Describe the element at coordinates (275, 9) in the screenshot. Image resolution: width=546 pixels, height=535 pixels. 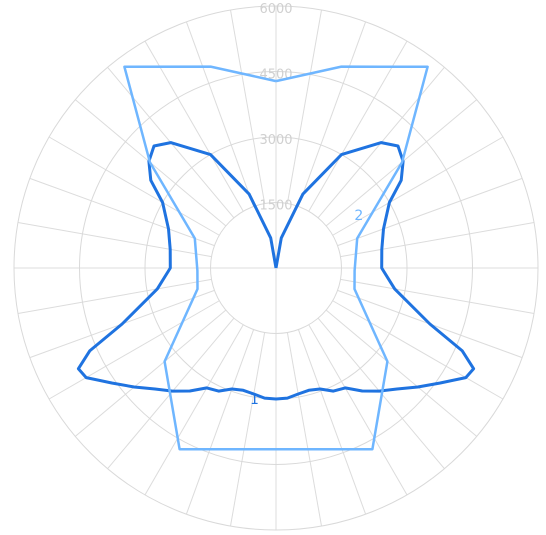
I see `radial-tick-label-6000: 6000` at that location.